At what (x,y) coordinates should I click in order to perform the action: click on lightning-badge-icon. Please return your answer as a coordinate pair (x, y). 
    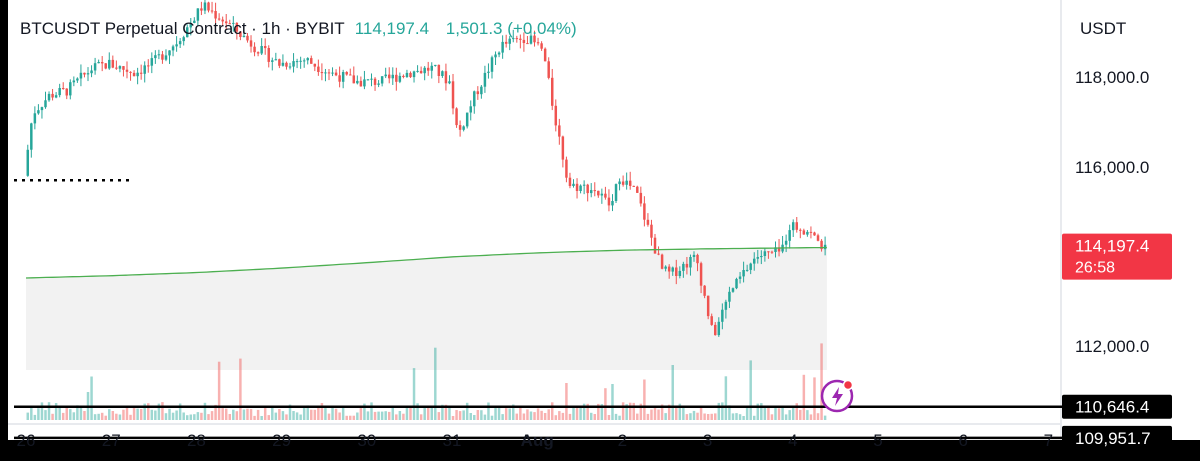
    Looking at the image, I should click on (837, 396).